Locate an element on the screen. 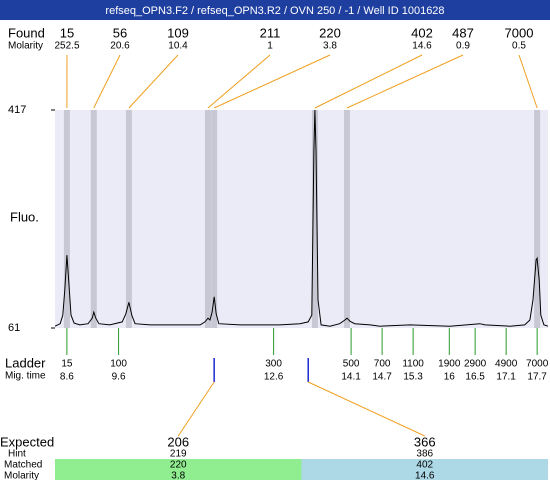 The width and height of the screenshot is (550, 480). matched-size: 402 is located at coordinates (424, 465).